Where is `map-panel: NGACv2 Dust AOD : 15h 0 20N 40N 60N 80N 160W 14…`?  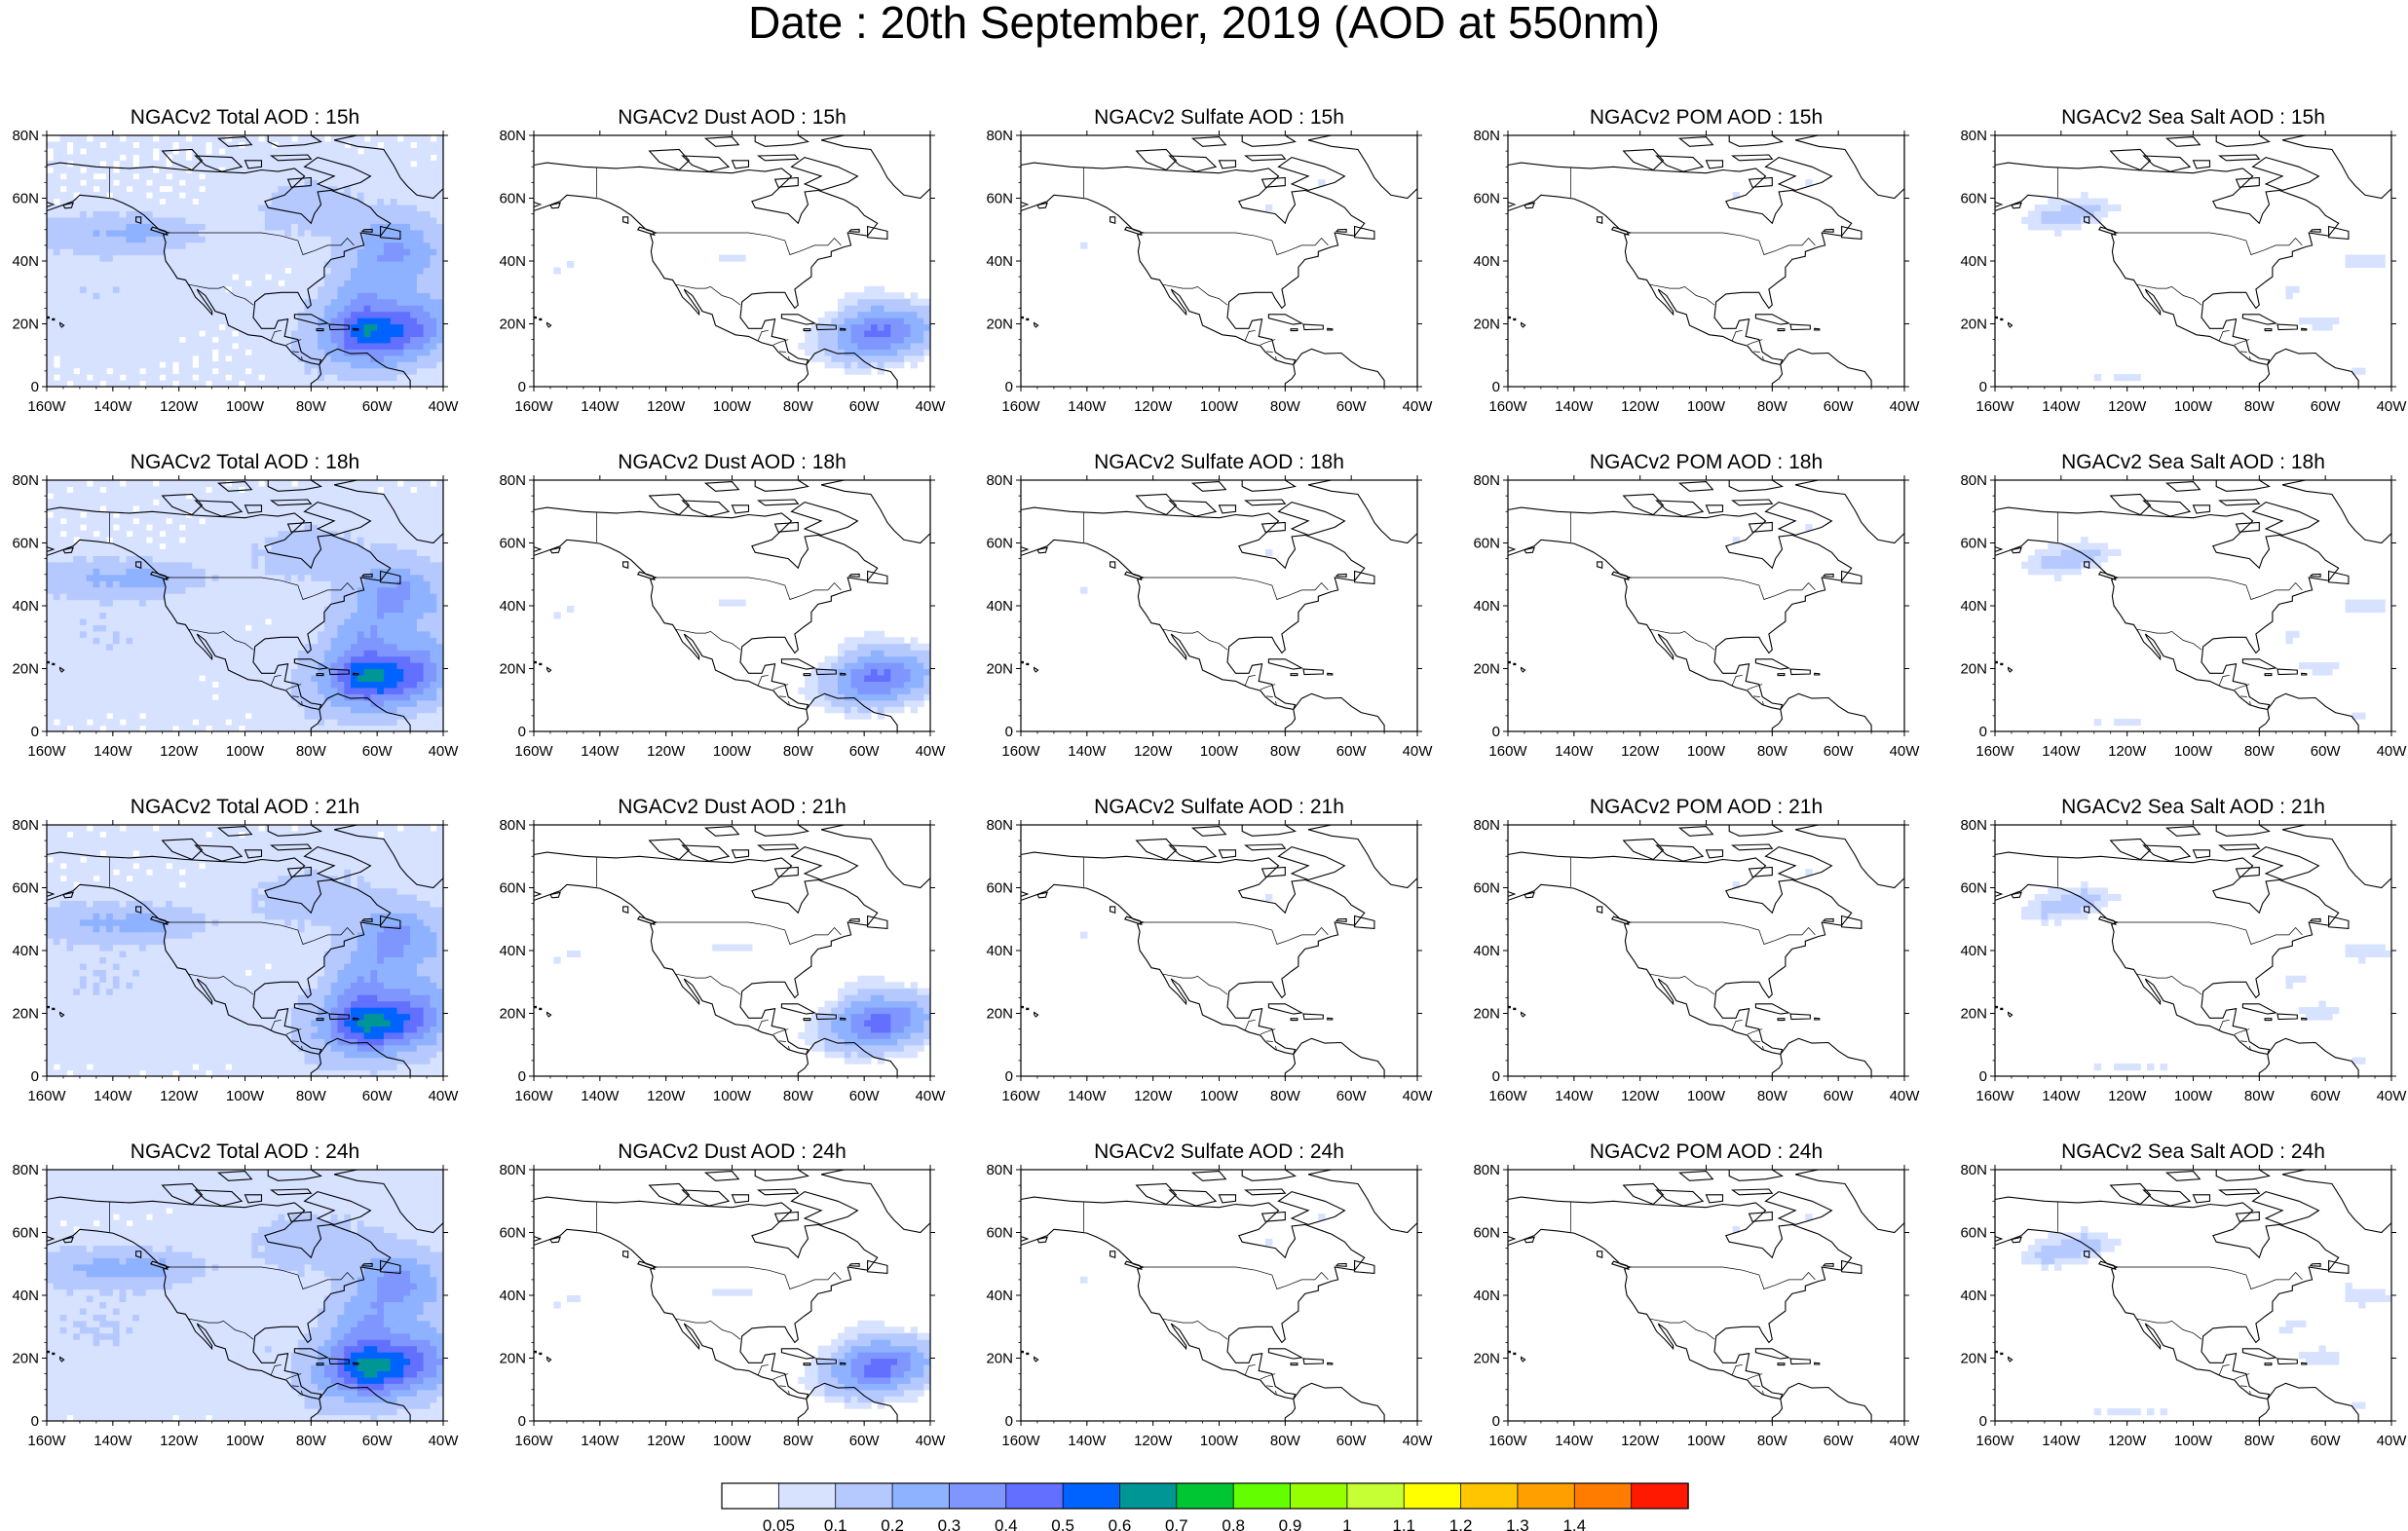 map-panel: NGACv2 Dust AOD : 15h 0 20N 40N 60N 80N 160W 14… is located at coordinates (722, 260).